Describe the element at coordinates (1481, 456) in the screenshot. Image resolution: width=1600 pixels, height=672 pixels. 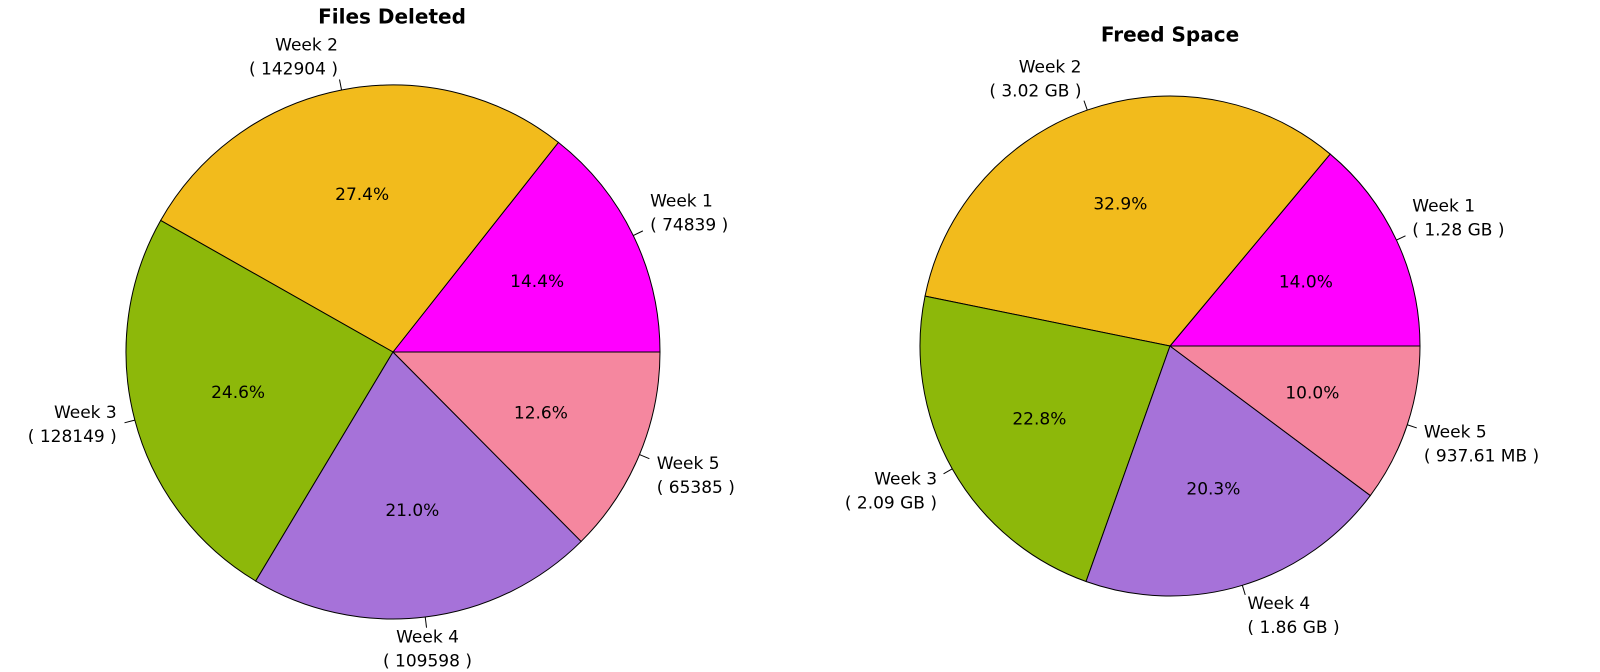
I see `value-label: ( 937.61 MB )` at that location.